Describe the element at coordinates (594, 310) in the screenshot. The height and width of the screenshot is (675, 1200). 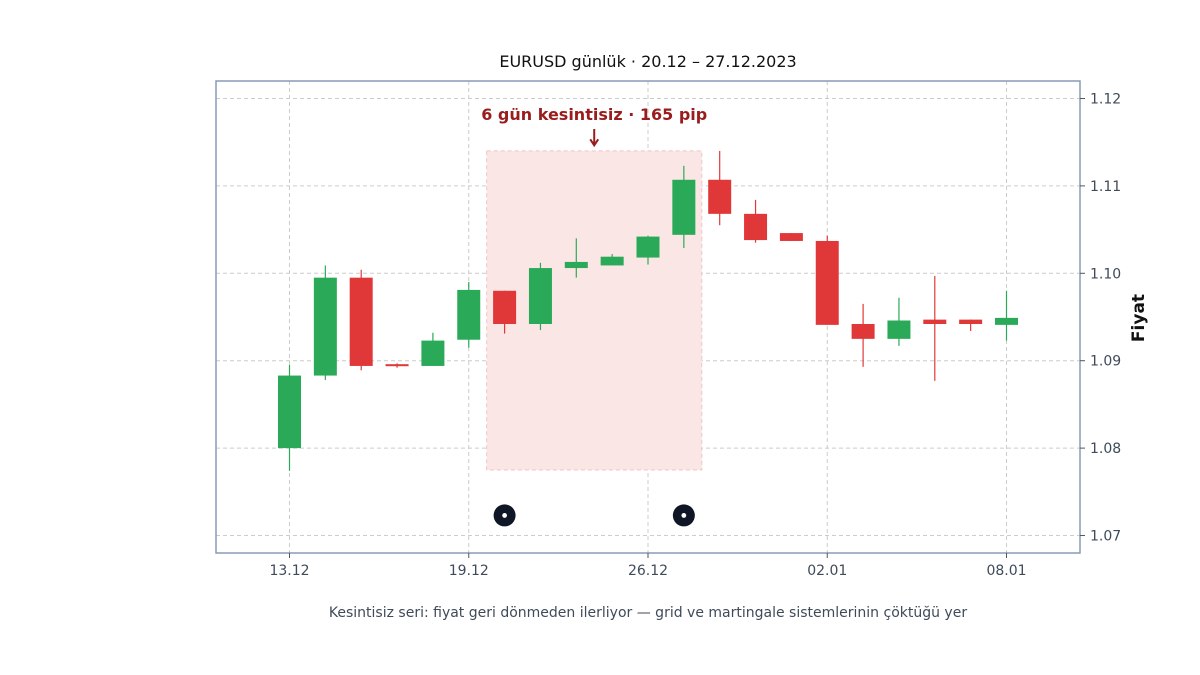
I see `streak-highlight-band` at that location.